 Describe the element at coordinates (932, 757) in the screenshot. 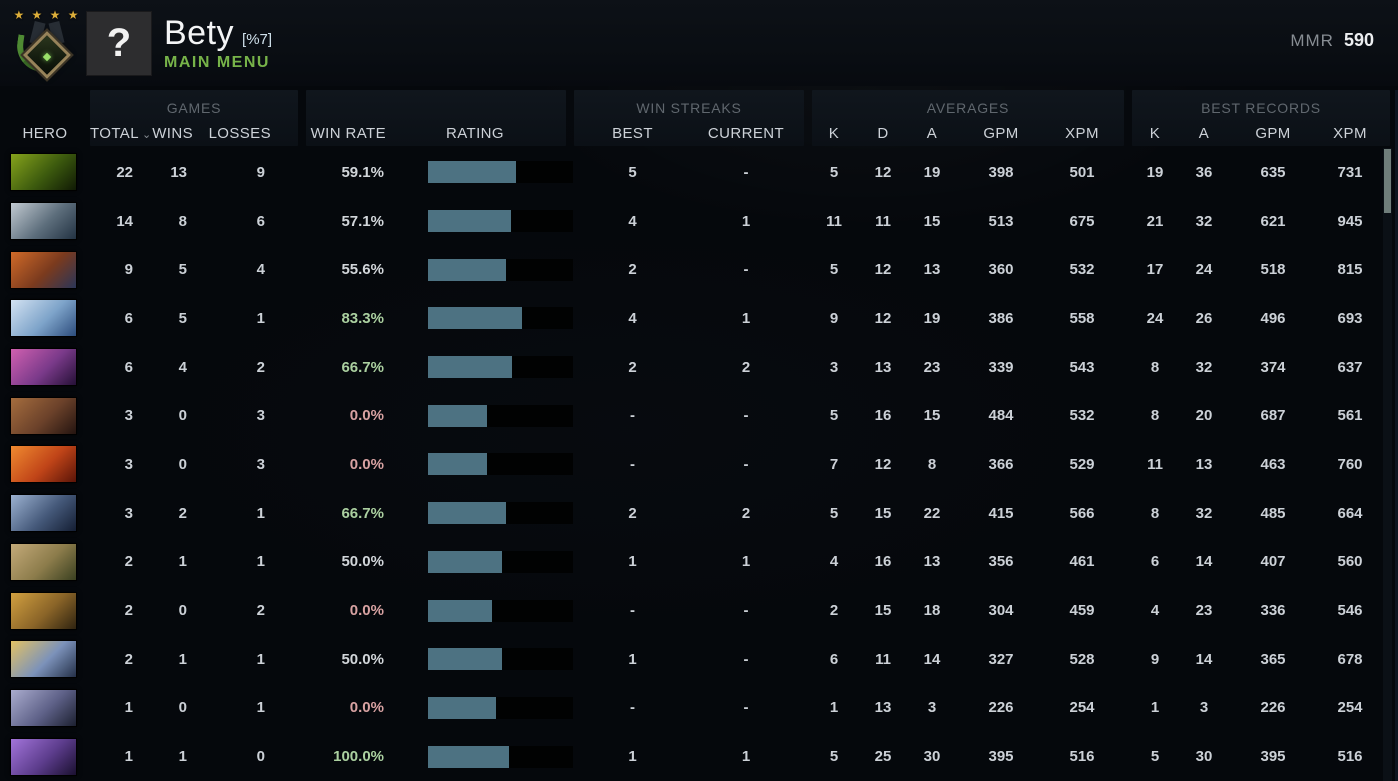

I see `avg-assists-value: 30` at that location.